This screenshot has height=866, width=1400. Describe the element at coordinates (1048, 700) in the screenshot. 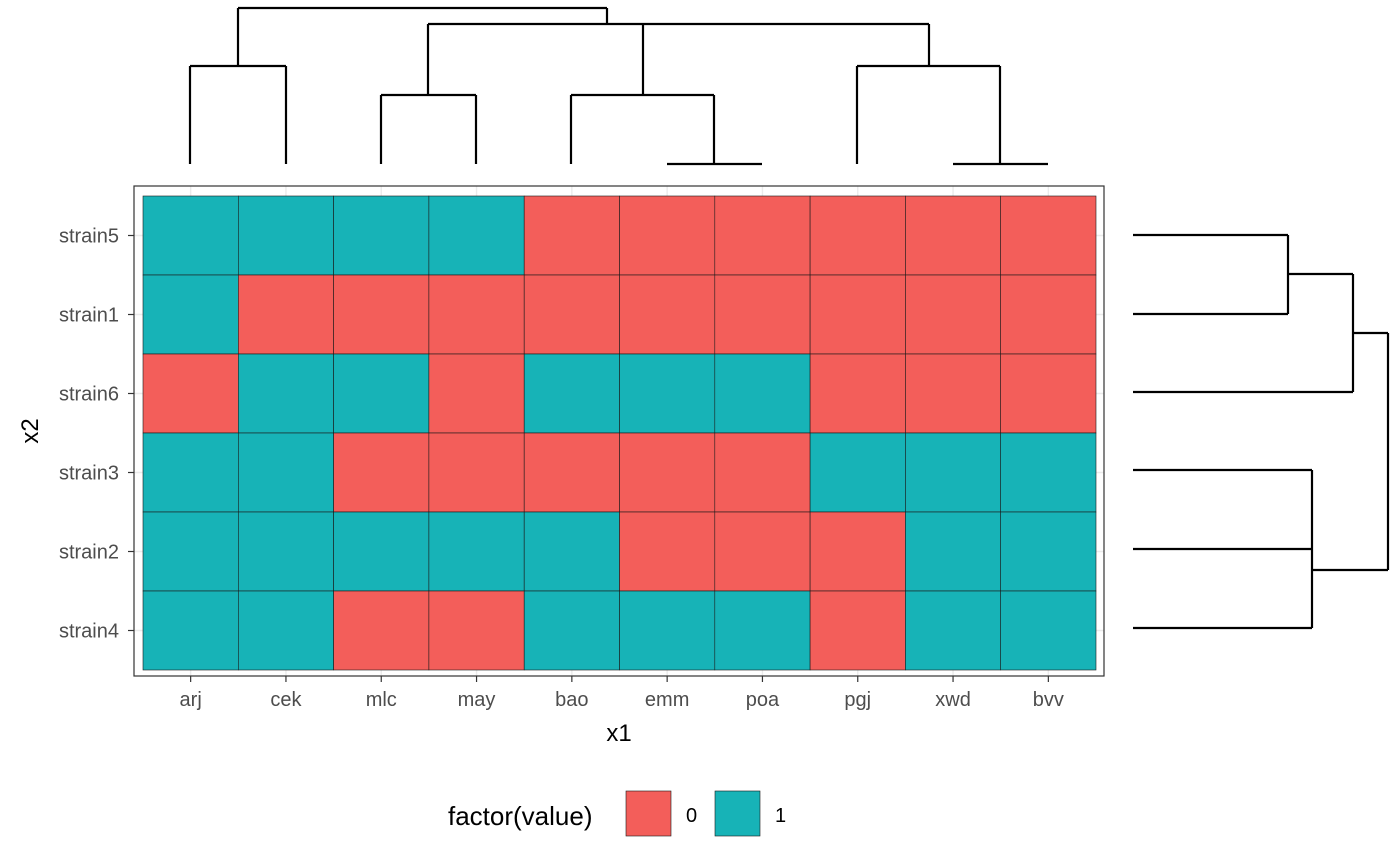

I see `x-tick-label: bvv` at that location.